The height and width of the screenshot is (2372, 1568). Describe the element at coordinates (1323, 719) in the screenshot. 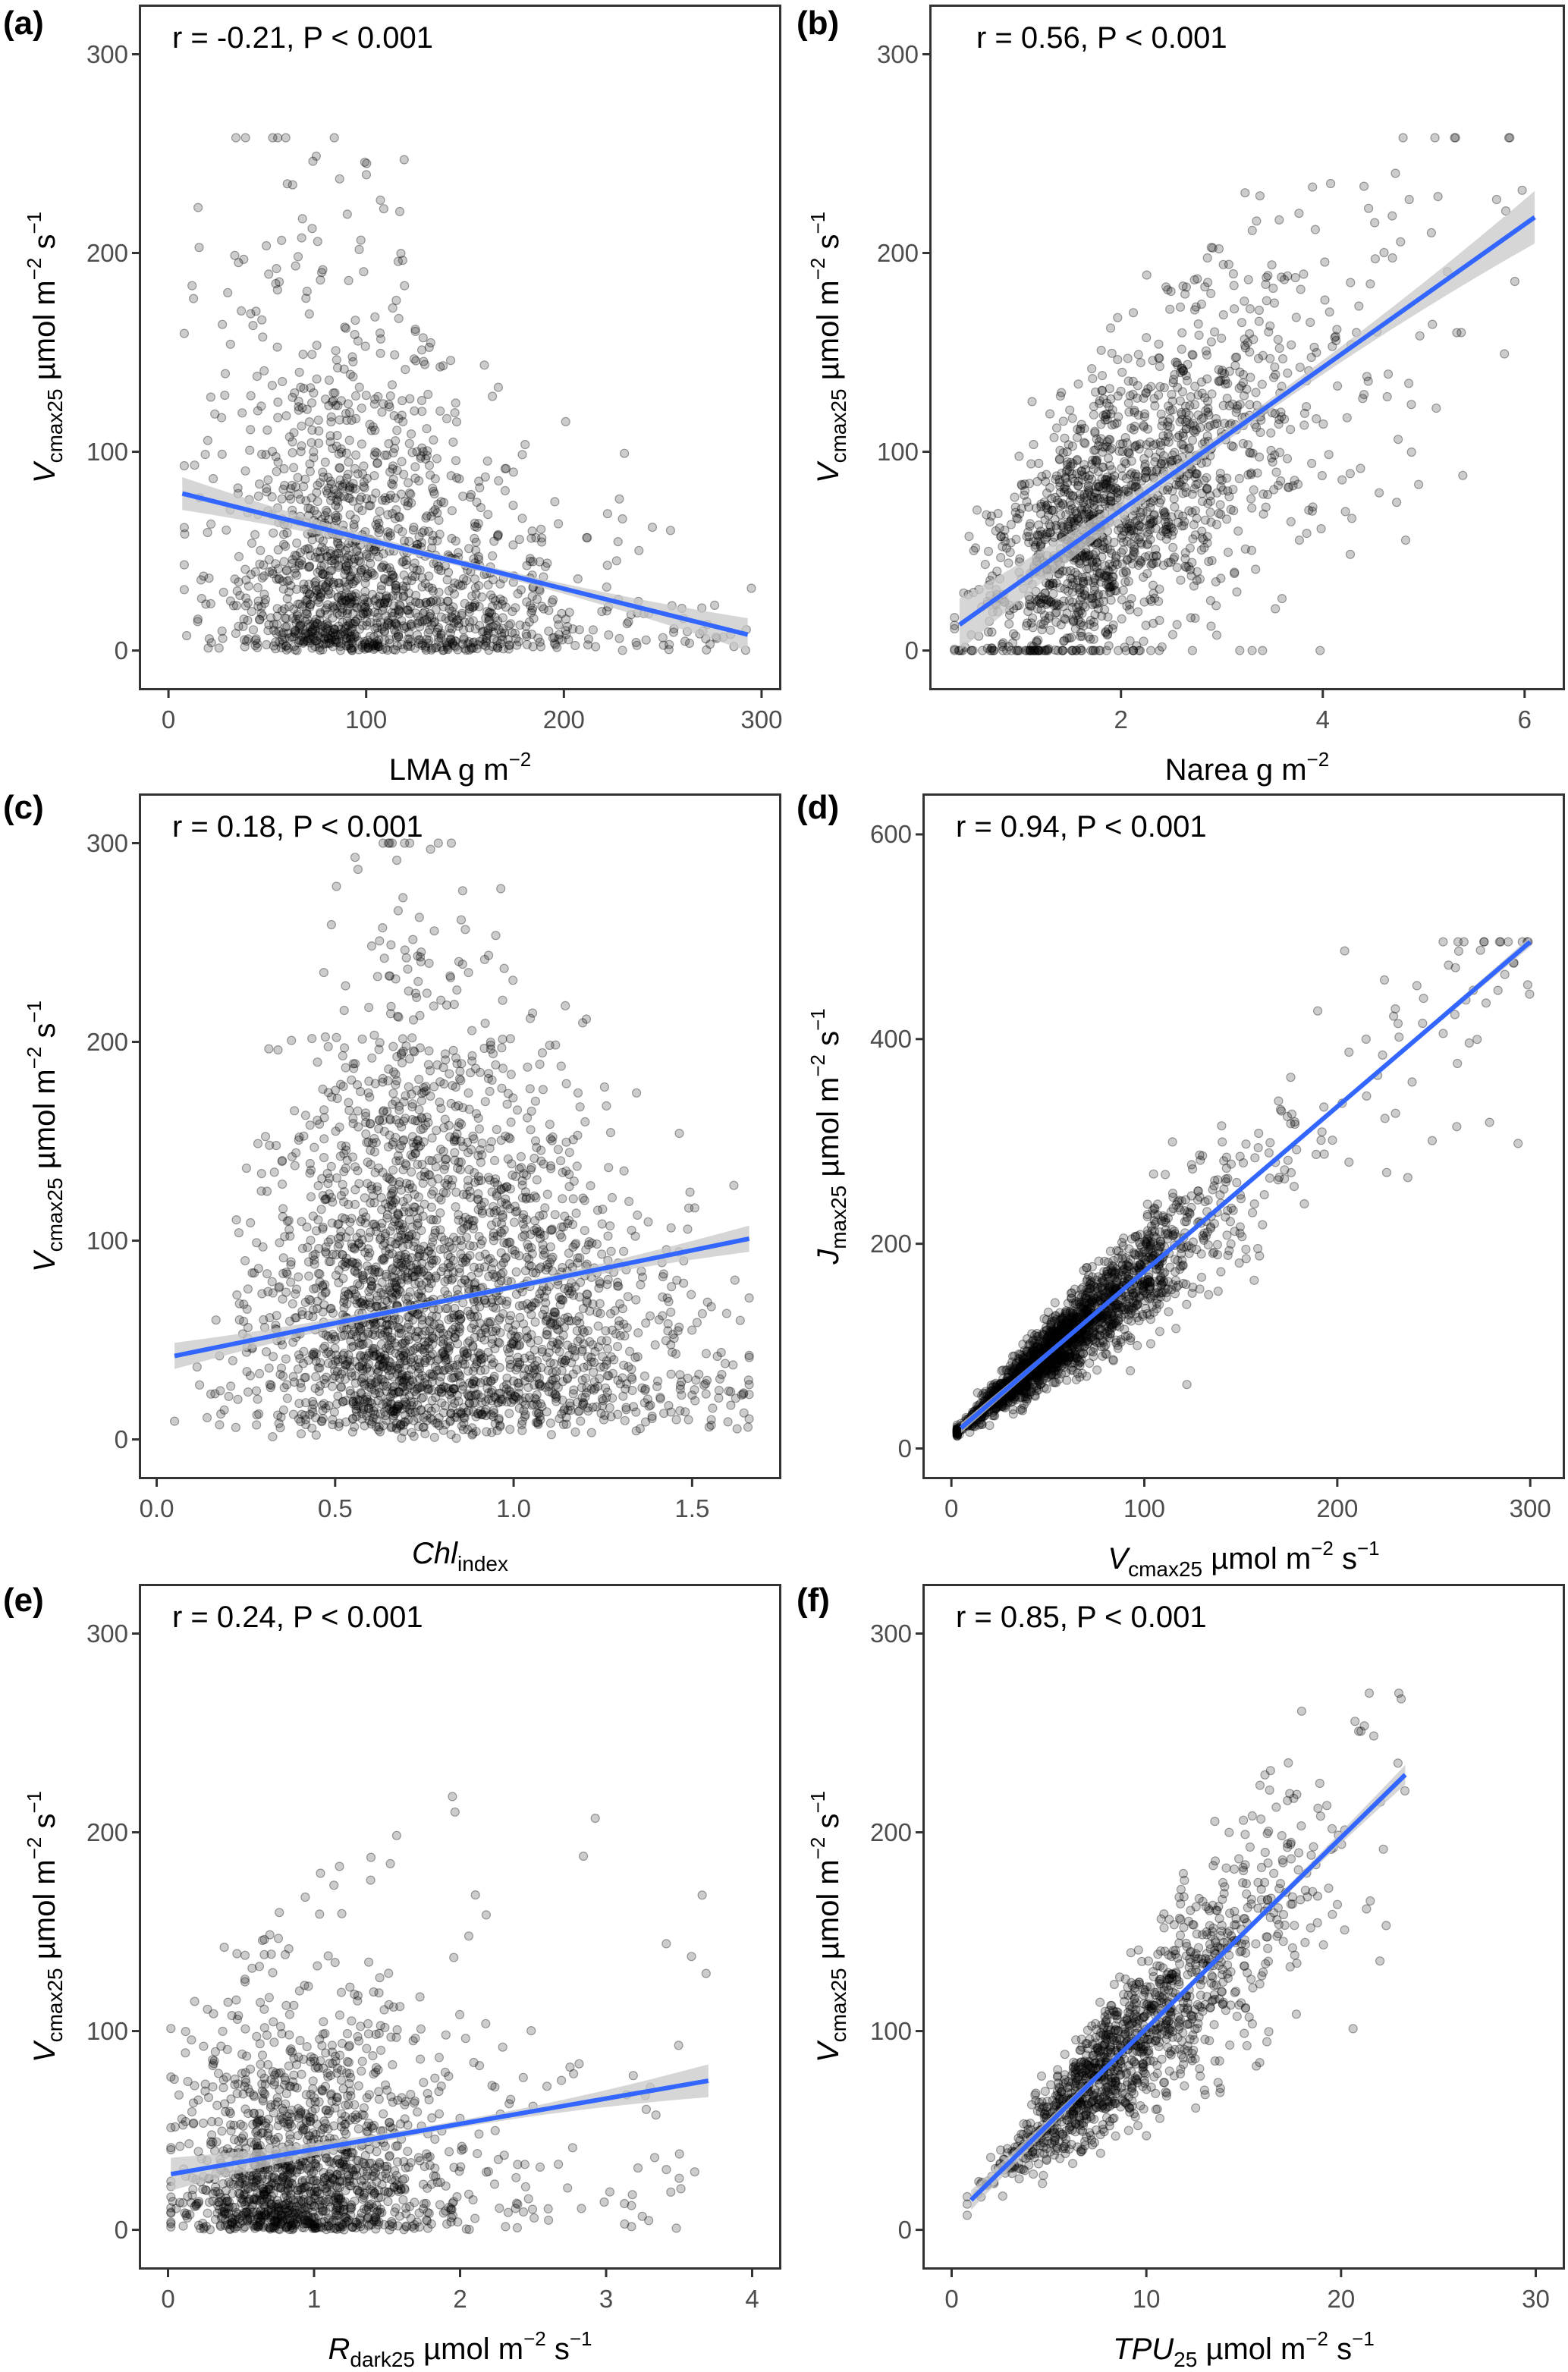

I see `x-tick-label: 4` at that location.